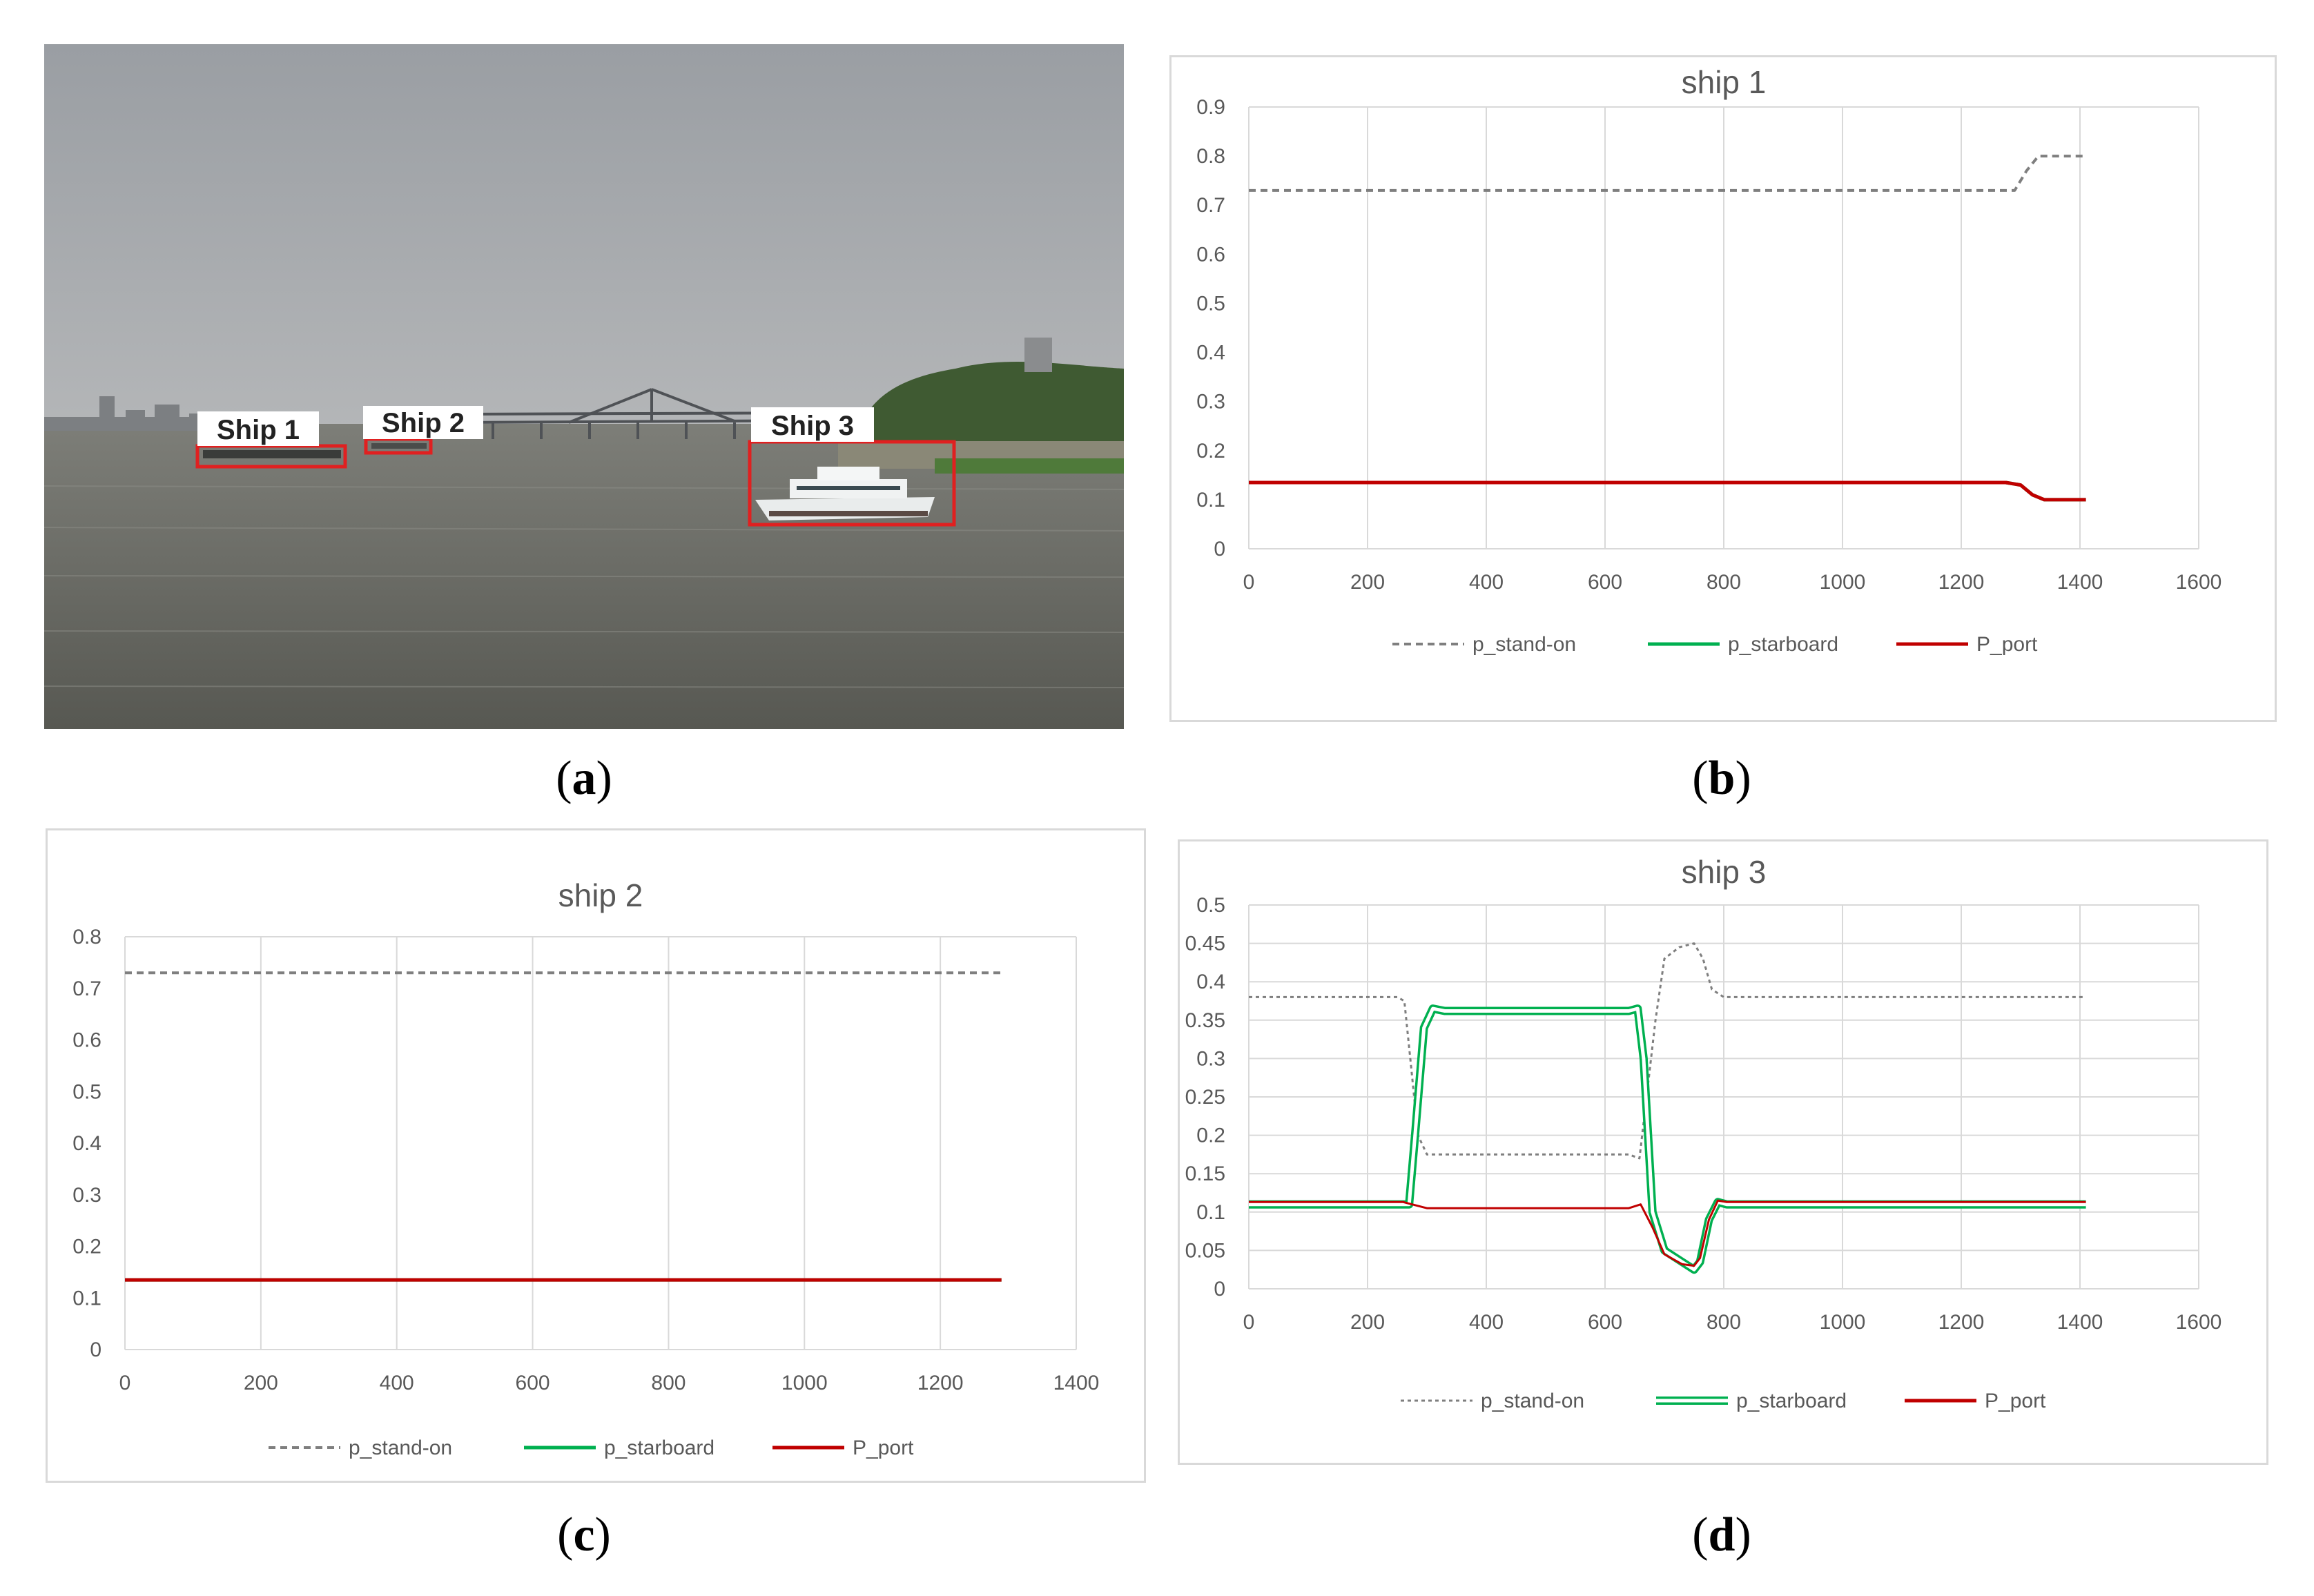 Image resolution: width=2314 pixels, height=1596 pixels. I want to click on y-tick-label: 0.8, so click(86, 937).